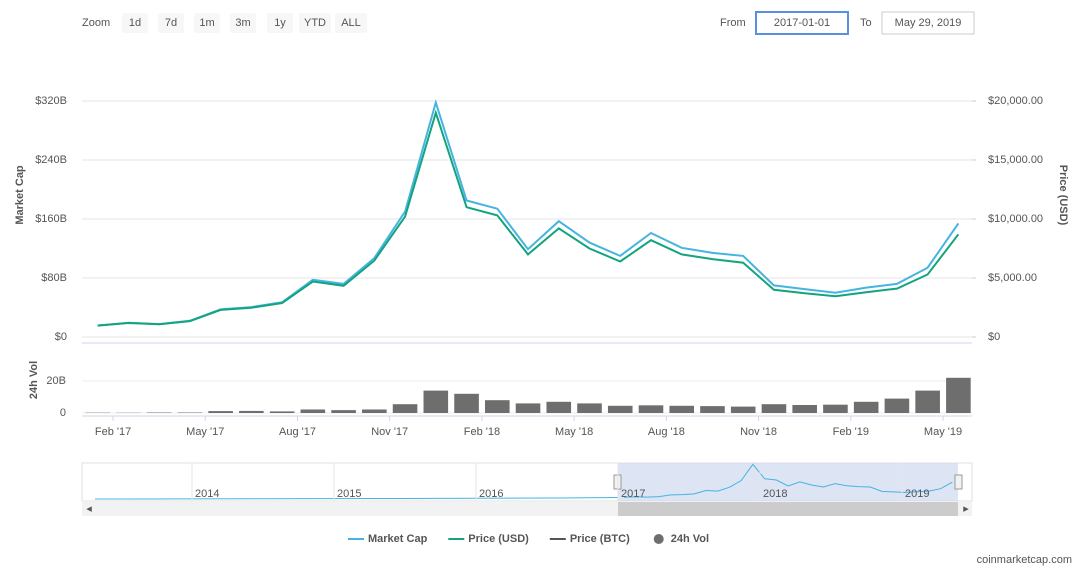 The height and width of the screenshot is (574, 1080). Describe the element at coordinates (666, 432) in the screenshot. I see `x-tick-label: Aug '18` at that location.